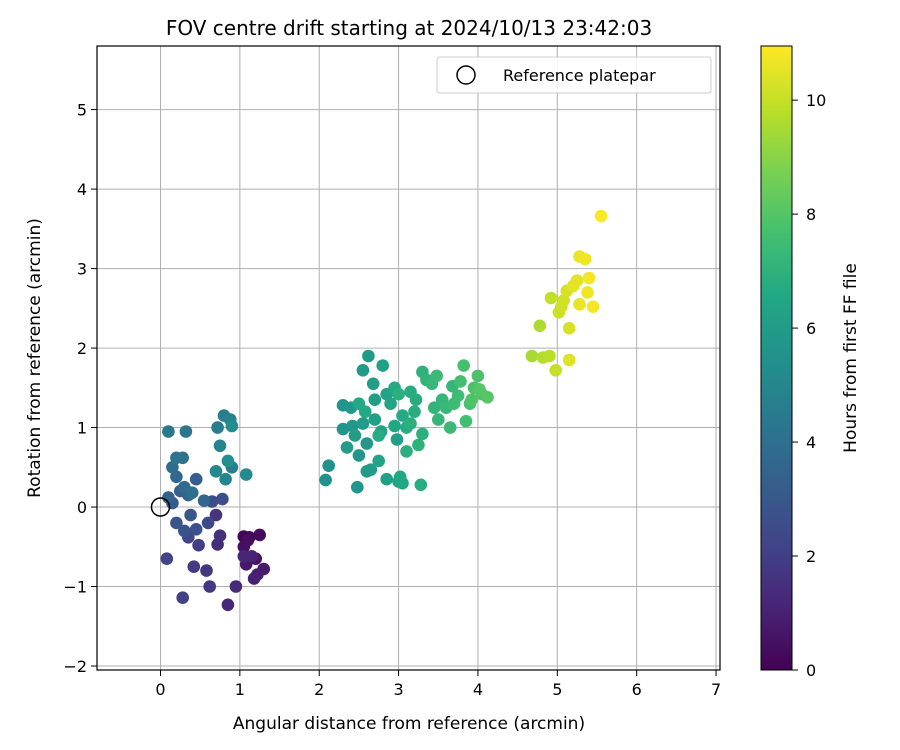  I want to click on x-tick-label: 5, so click(557, 689).